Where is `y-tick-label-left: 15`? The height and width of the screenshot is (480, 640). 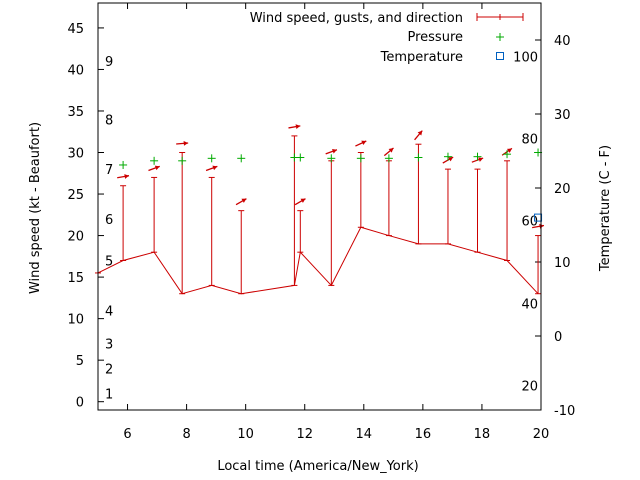
y-tick-label-left: 15 is located at coordinates (75, 278).